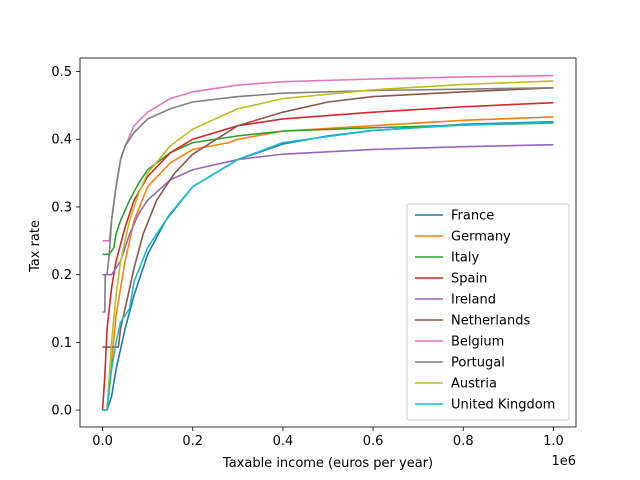  What do you see at coordinates (473, 300) in the screenshot?
I see `legend-label: Ireland` at bounding box center [473, 300].